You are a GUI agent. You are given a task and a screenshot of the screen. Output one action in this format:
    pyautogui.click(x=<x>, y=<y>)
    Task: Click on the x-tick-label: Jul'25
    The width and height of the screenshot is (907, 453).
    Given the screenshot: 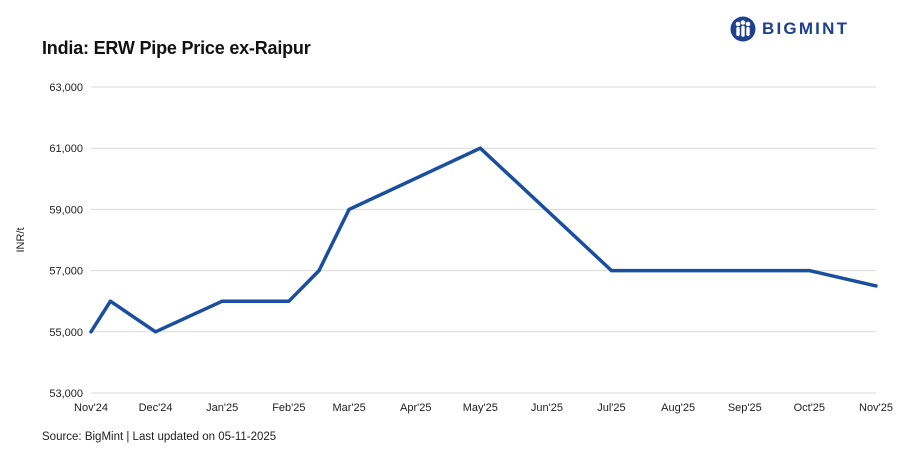 What is the action you would take?
    pyautogui.click(x=611, y=408)
    